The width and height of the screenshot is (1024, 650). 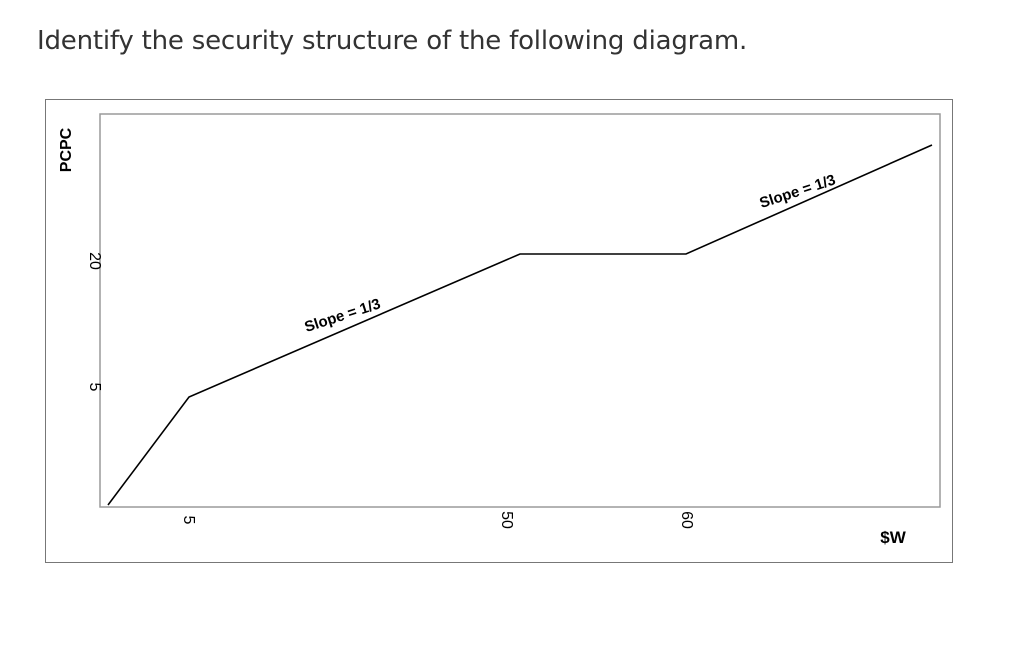 I want to click on x-axis-label: $W, so click(x=893, y=537).